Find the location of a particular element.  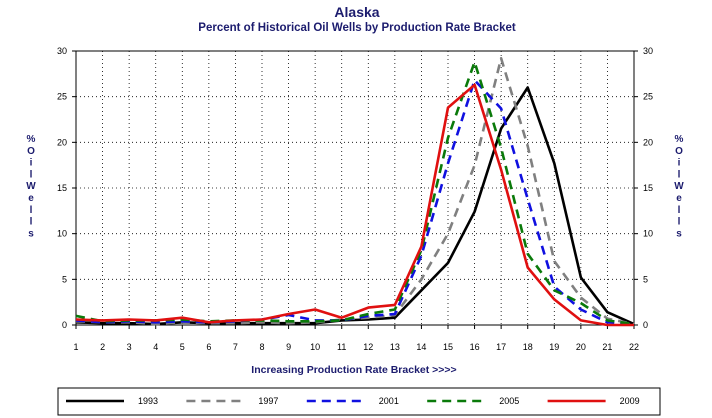

y-tick-label-left: 10 is located at coordinates (62, 234).